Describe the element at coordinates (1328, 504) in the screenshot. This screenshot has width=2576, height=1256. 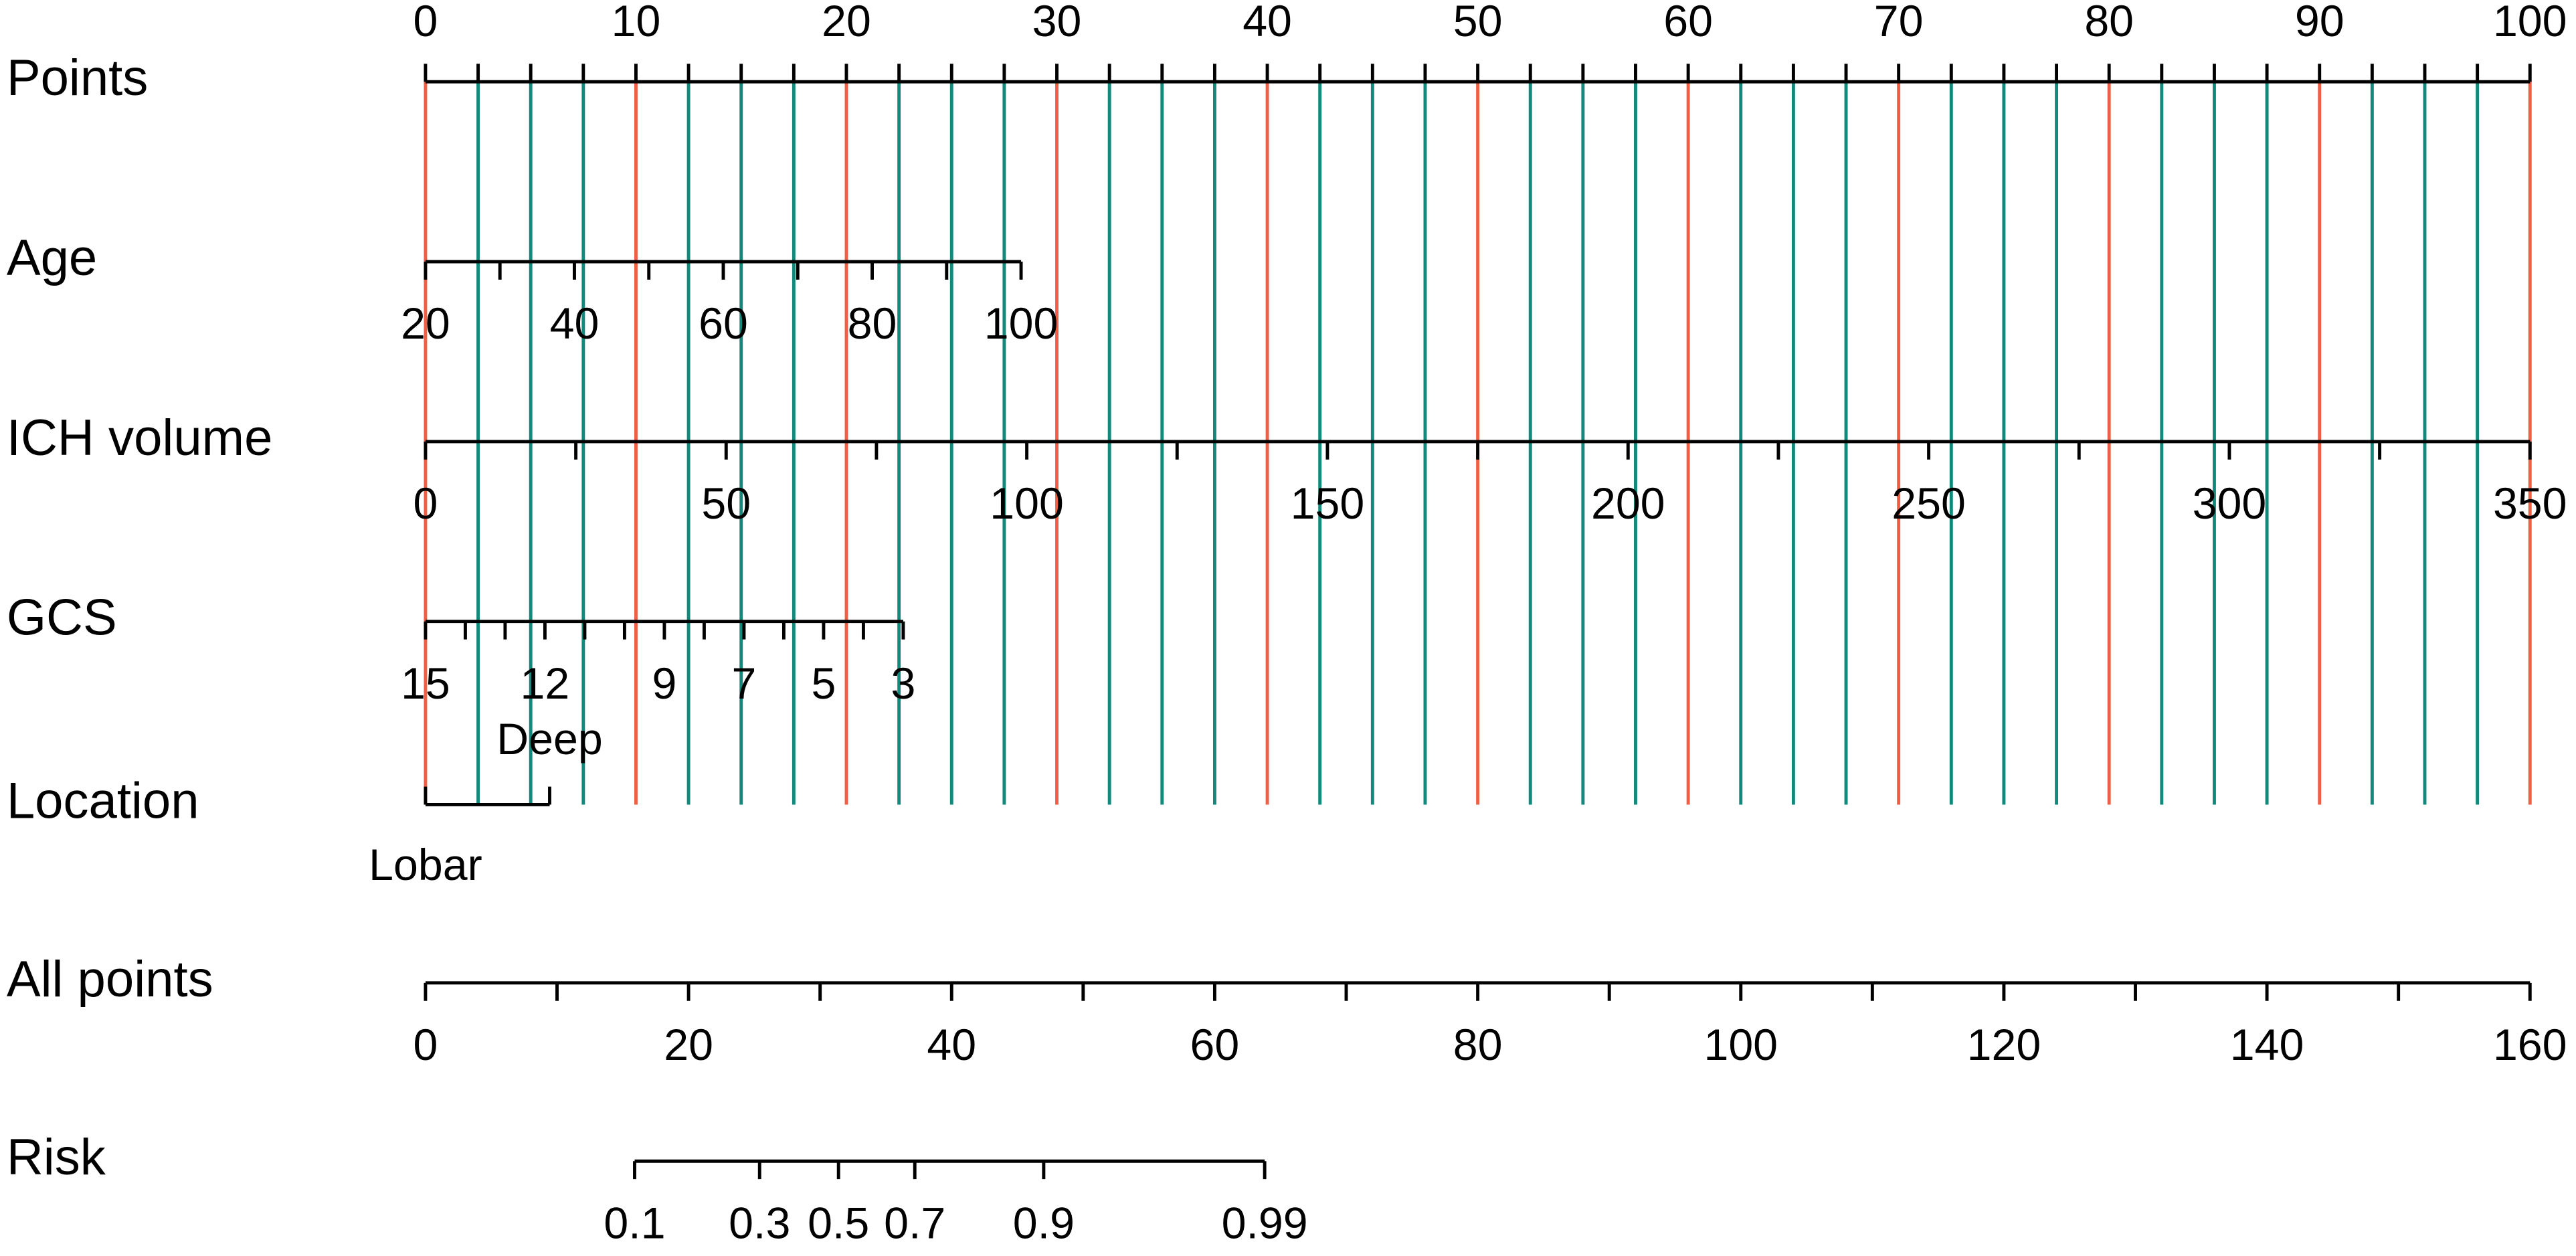
I see `tick-label: 150` at that location.